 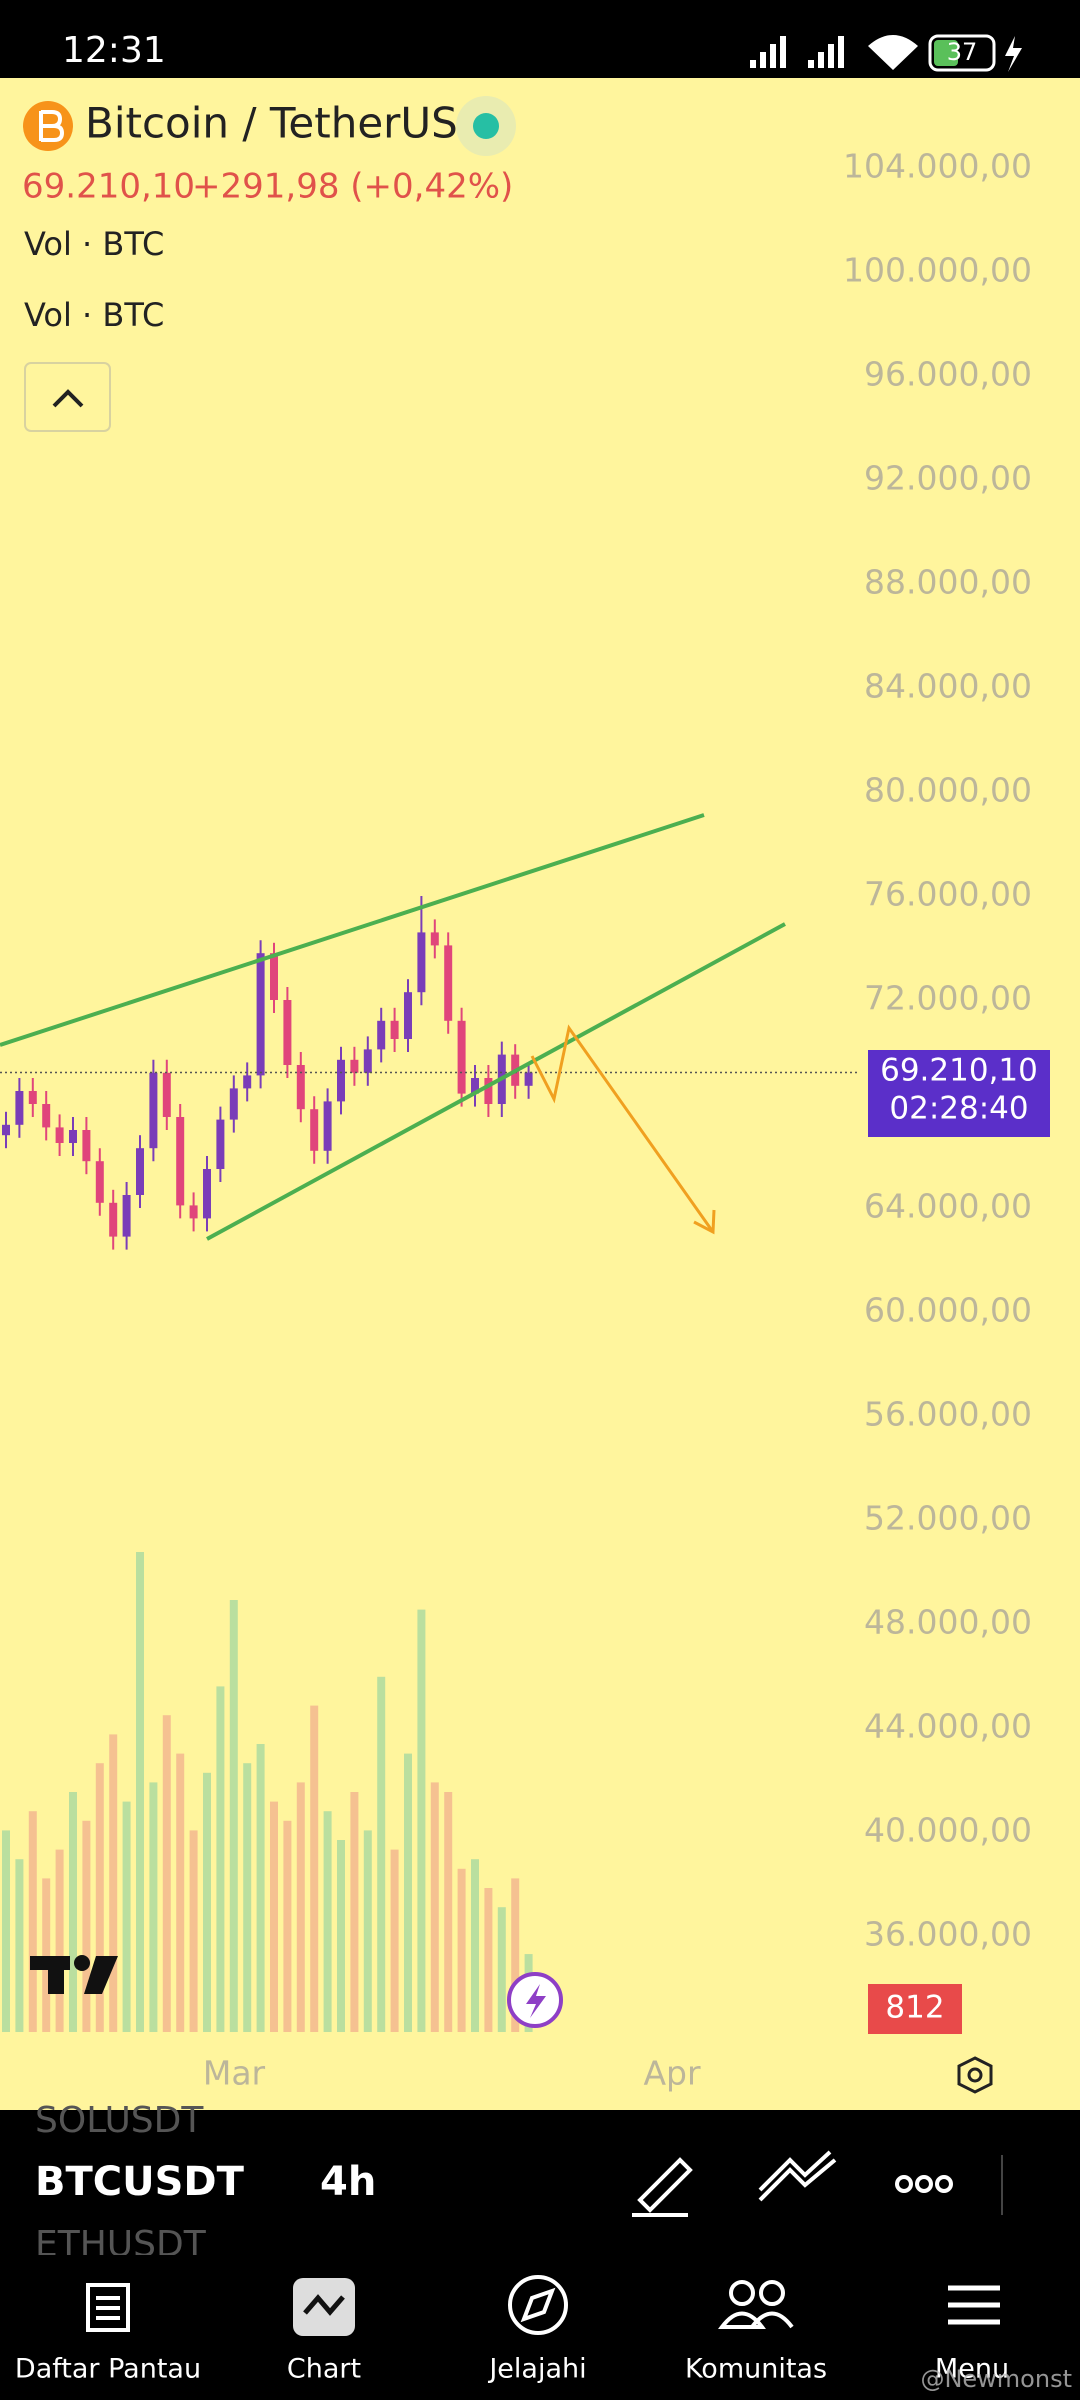 What do you see at coordinates (937, 270) in the screenshot?
I see `y-tick-label: 100.000,00` at bounding box center [937, 270].